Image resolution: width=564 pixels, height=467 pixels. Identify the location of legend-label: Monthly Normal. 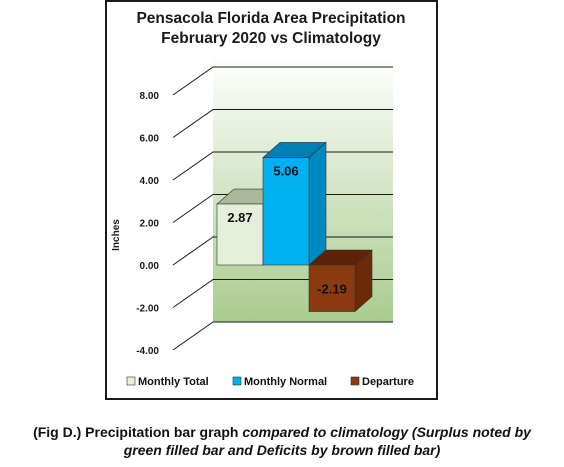
(285, 382).